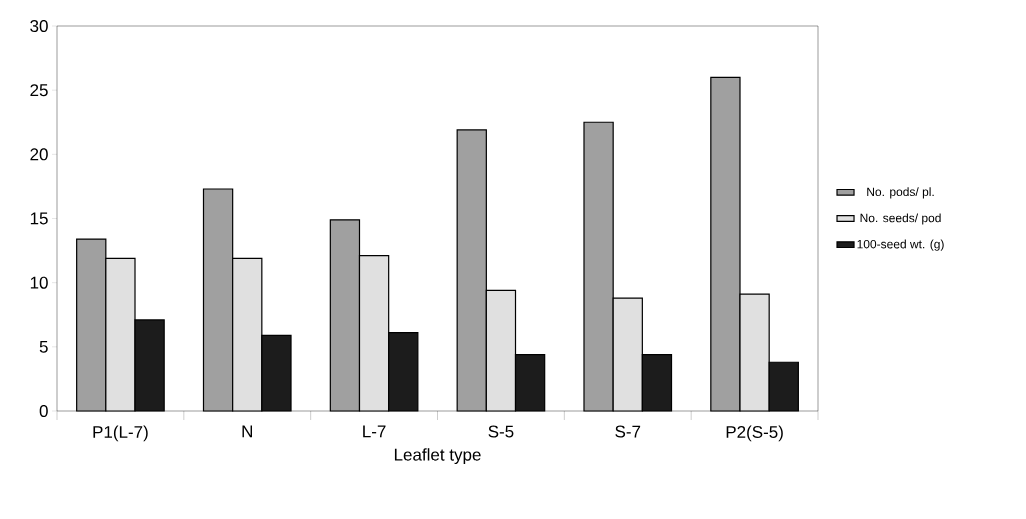 The image size is (1026, 519). What do you see at coordinates (39, 218) in the screenshot?
I see `y-tick-label: 15` at bounding box center [39, 218].